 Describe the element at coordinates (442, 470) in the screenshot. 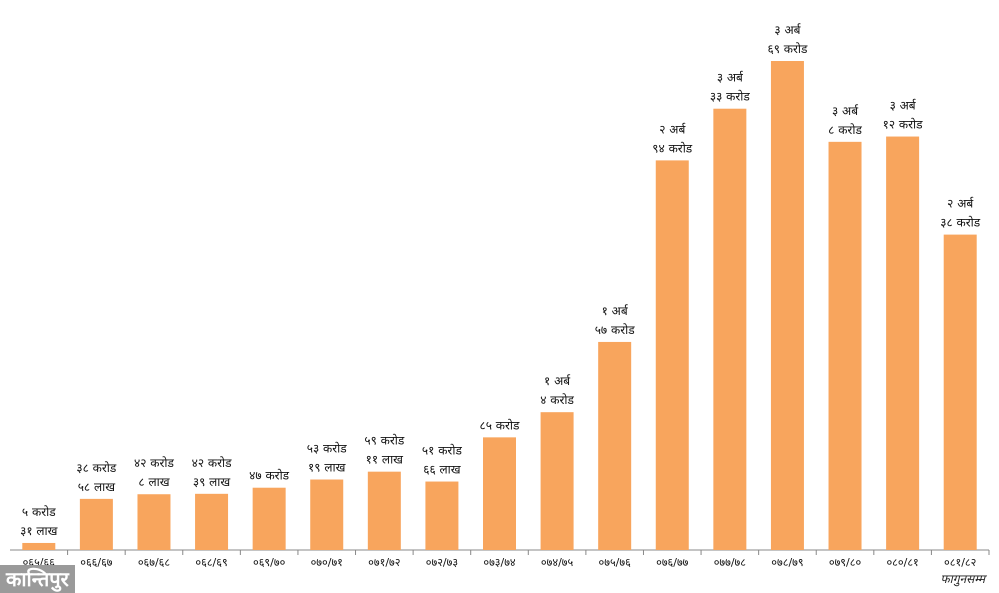

I see `data-label: ६६ लाख` at that location.